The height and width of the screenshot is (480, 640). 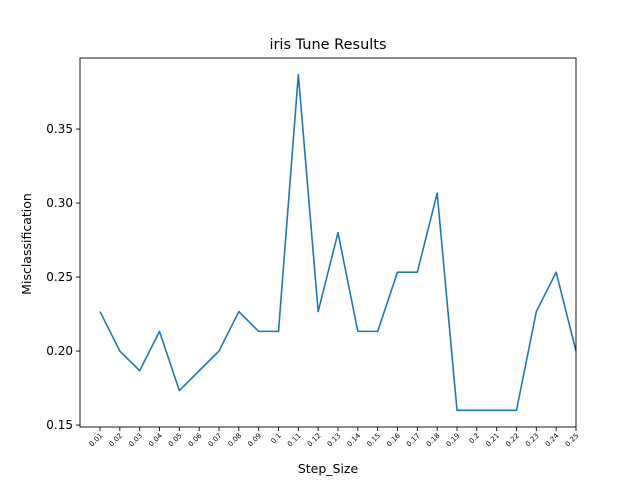 What do you see at coordinates (59, 129) in the screenshot?
I see `y-tick-label: 0.35` at bounding box center [59, 129].